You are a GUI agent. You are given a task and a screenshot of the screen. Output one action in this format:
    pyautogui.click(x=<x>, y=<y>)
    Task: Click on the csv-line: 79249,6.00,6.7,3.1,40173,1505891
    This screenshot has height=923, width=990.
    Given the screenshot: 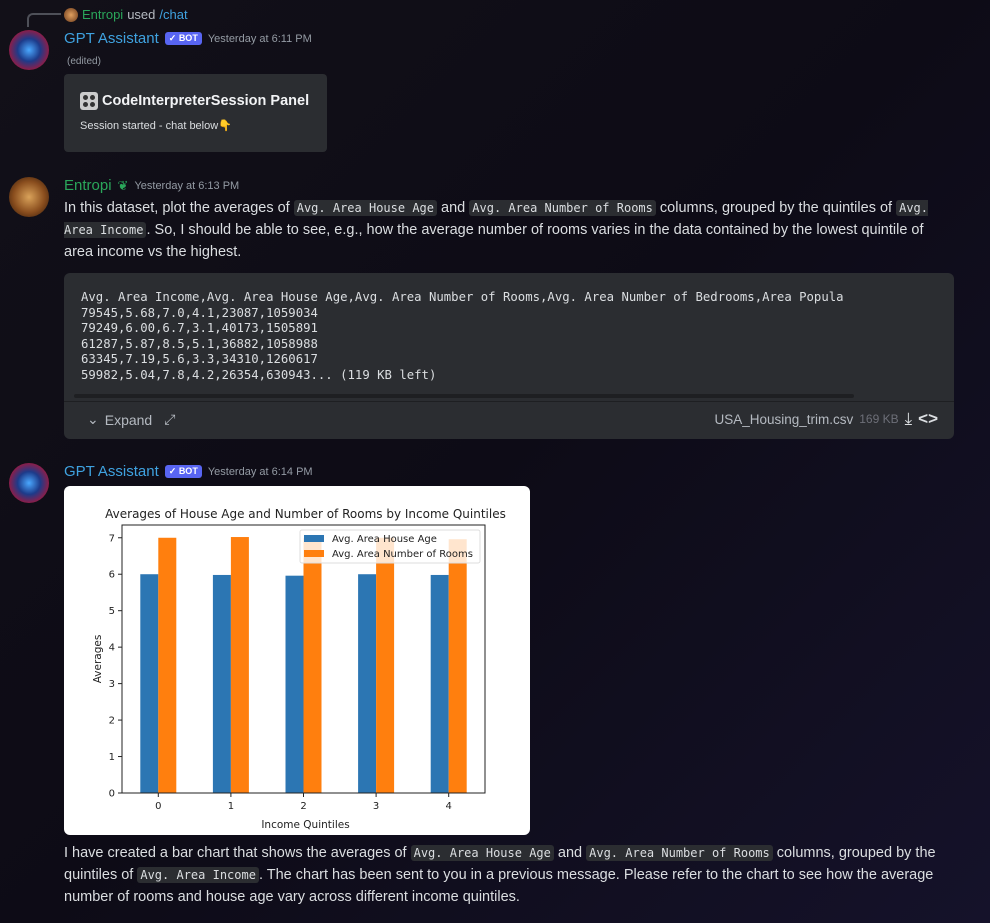 What is the action you would take?
    pyautogui.click(x=199, y=328)
    